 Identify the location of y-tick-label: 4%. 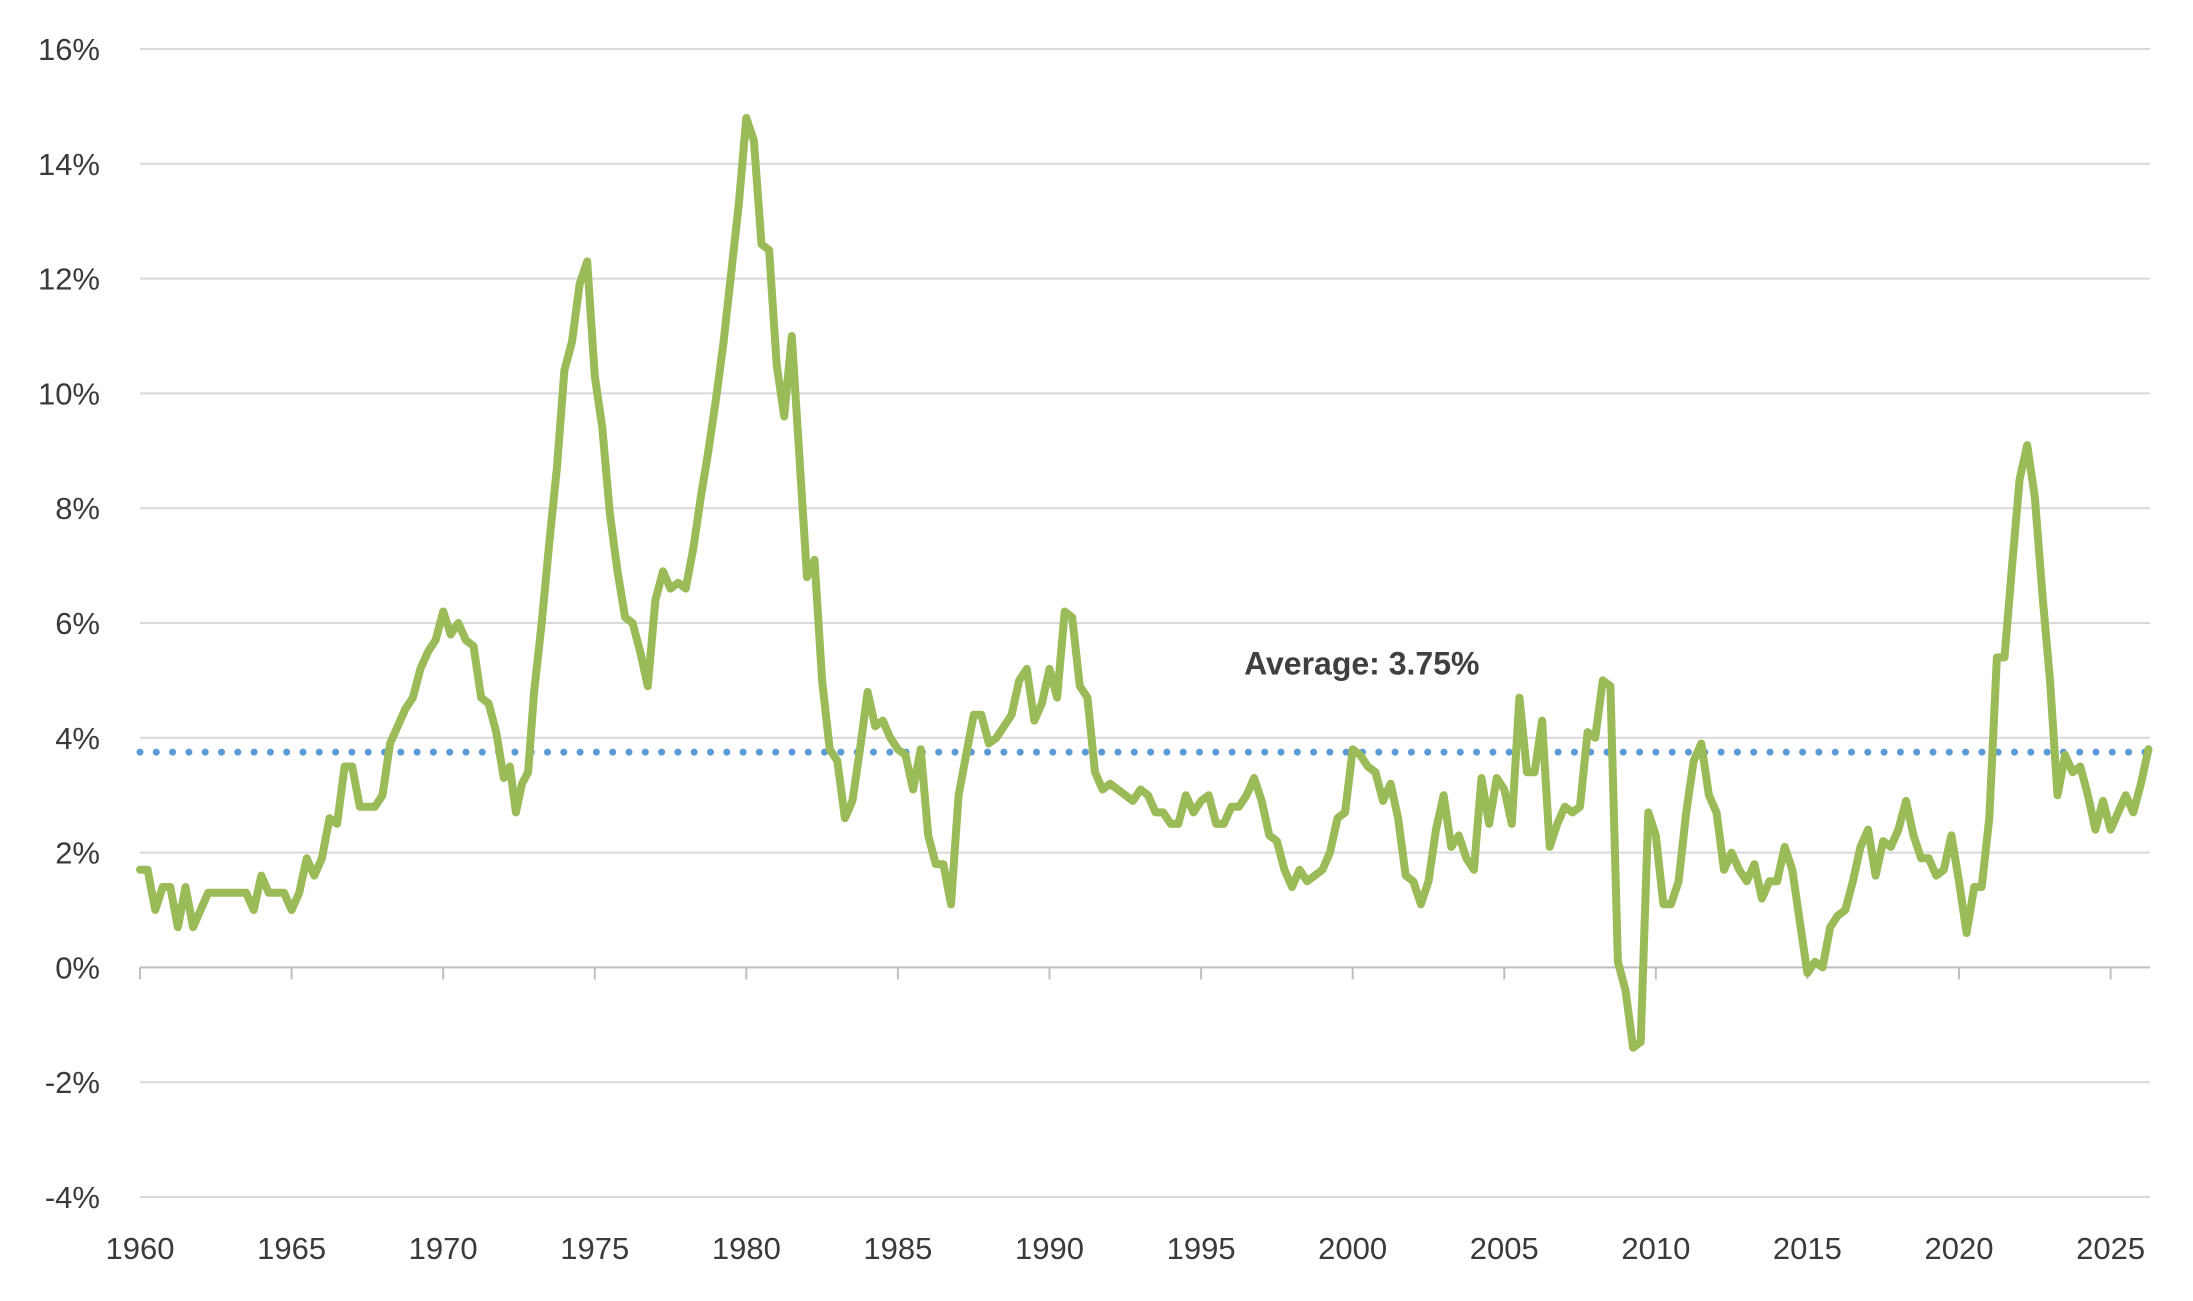
(77, 738).